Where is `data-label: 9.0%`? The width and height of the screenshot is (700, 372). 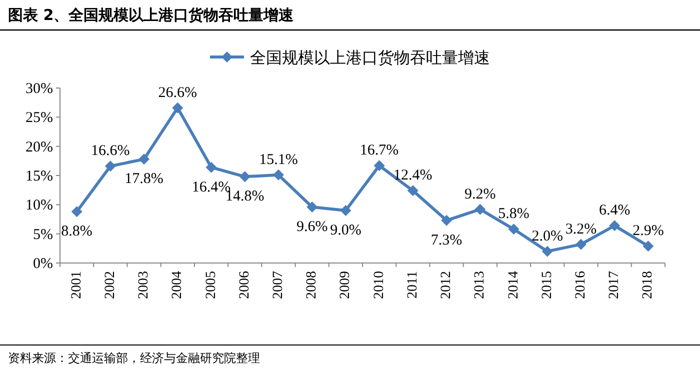 data-label: 9.0% is located at coordinates (346, 230).